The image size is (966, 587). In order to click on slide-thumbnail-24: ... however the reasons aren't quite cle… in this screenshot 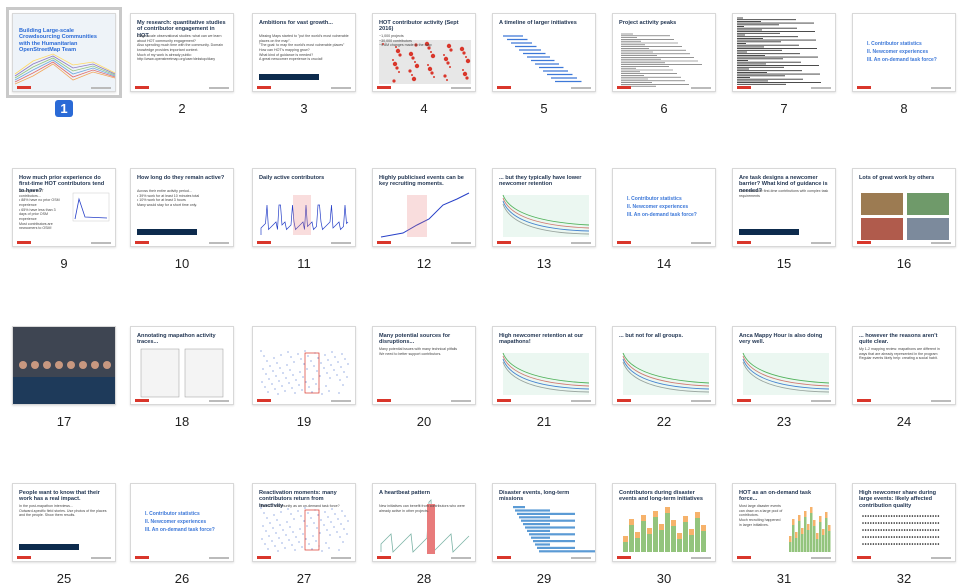, I will do `click(905, 377)`.